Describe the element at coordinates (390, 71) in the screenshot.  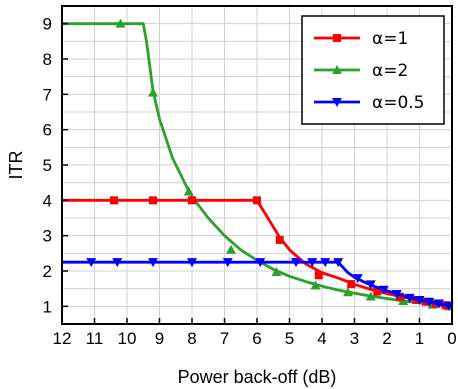
I see `legend-label: α=2` at that location.